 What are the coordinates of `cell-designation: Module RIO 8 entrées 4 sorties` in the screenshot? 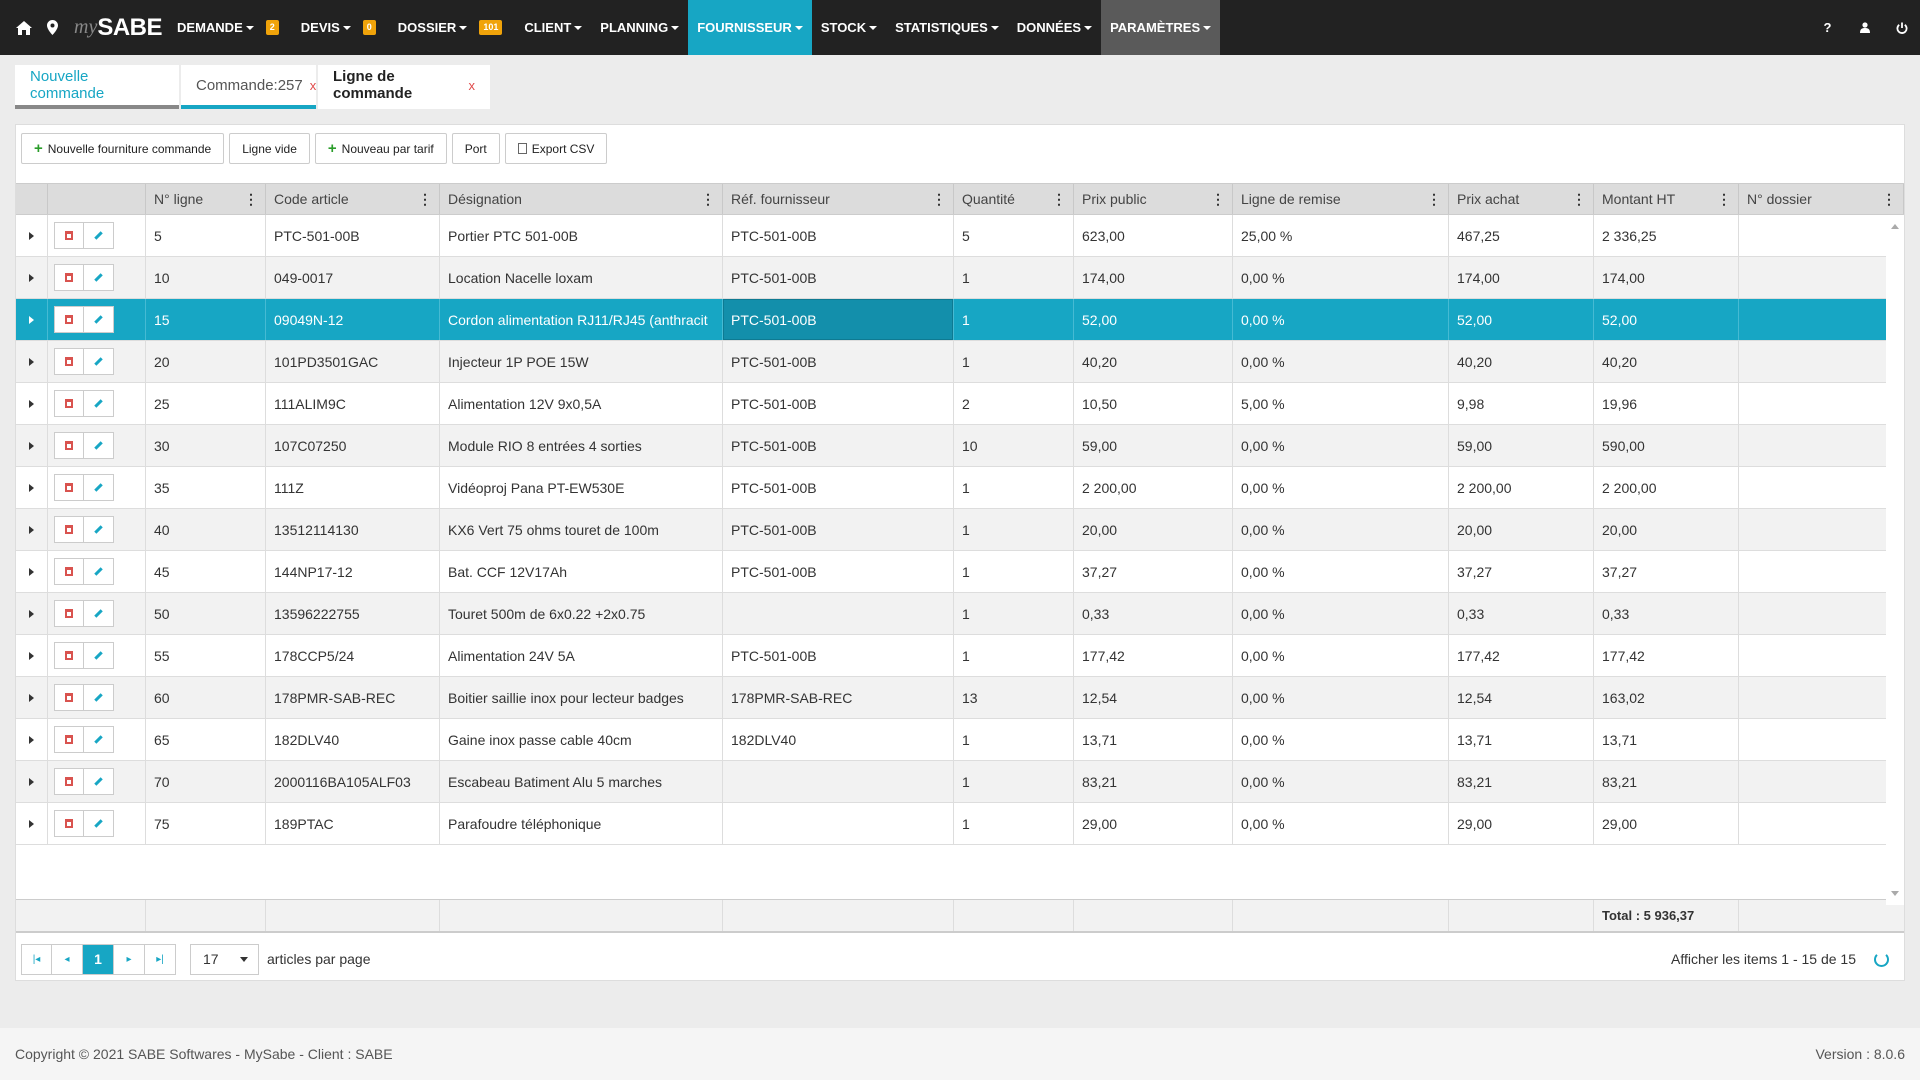 It's located at (581, 445).